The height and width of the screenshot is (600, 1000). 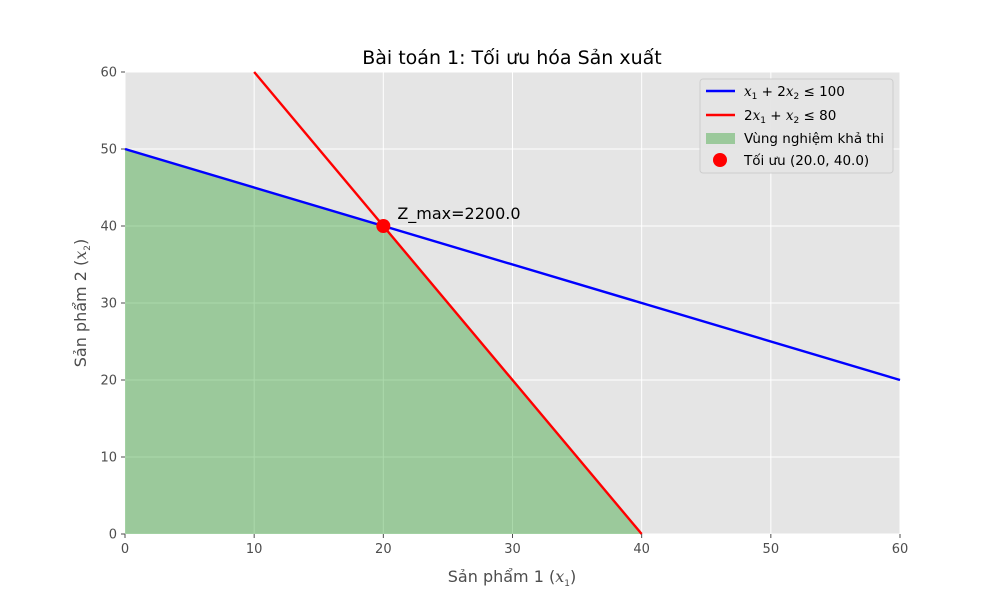 I want to click on y-tick-label-5: 50, so click(x=108, y=150).